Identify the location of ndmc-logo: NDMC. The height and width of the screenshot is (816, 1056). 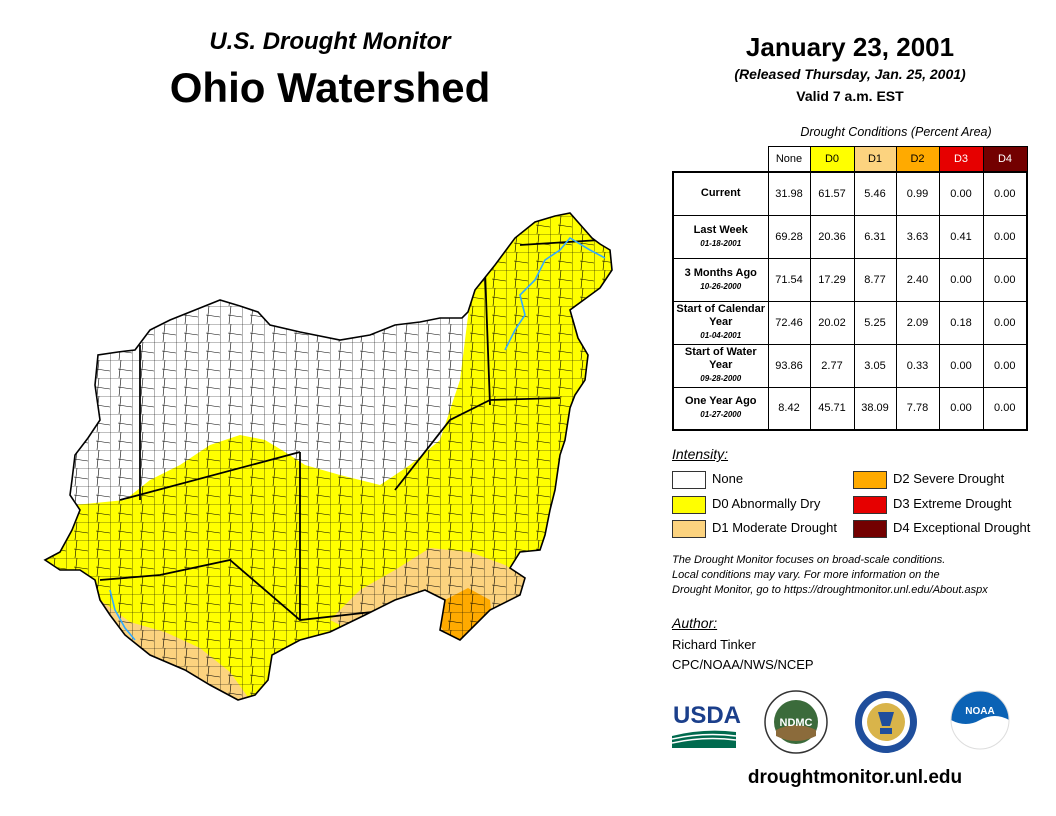
(796, 722).